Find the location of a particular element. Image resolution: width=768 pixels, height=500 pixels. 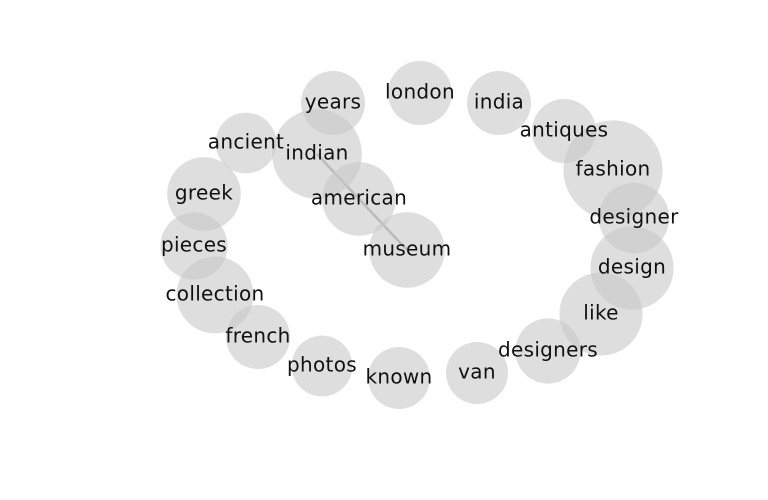

bubble-known is located at coordinates (399, 378).